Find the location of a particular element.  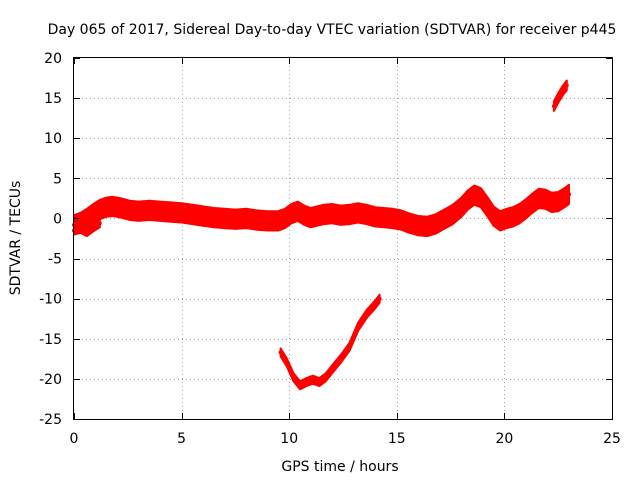

y-tick-label: -5 is located at coordinates (55, 260).